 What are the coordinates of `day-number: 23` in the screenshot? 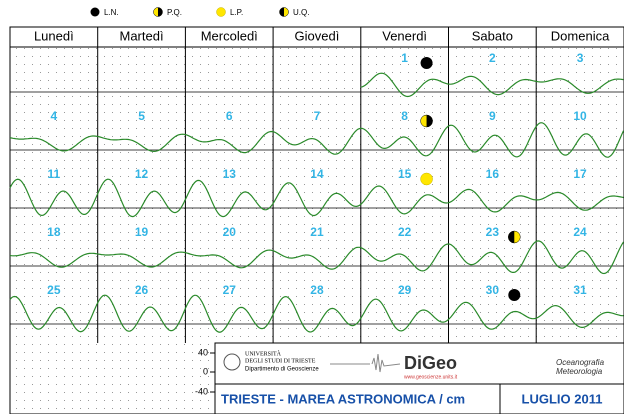 It's located at (493, 232).